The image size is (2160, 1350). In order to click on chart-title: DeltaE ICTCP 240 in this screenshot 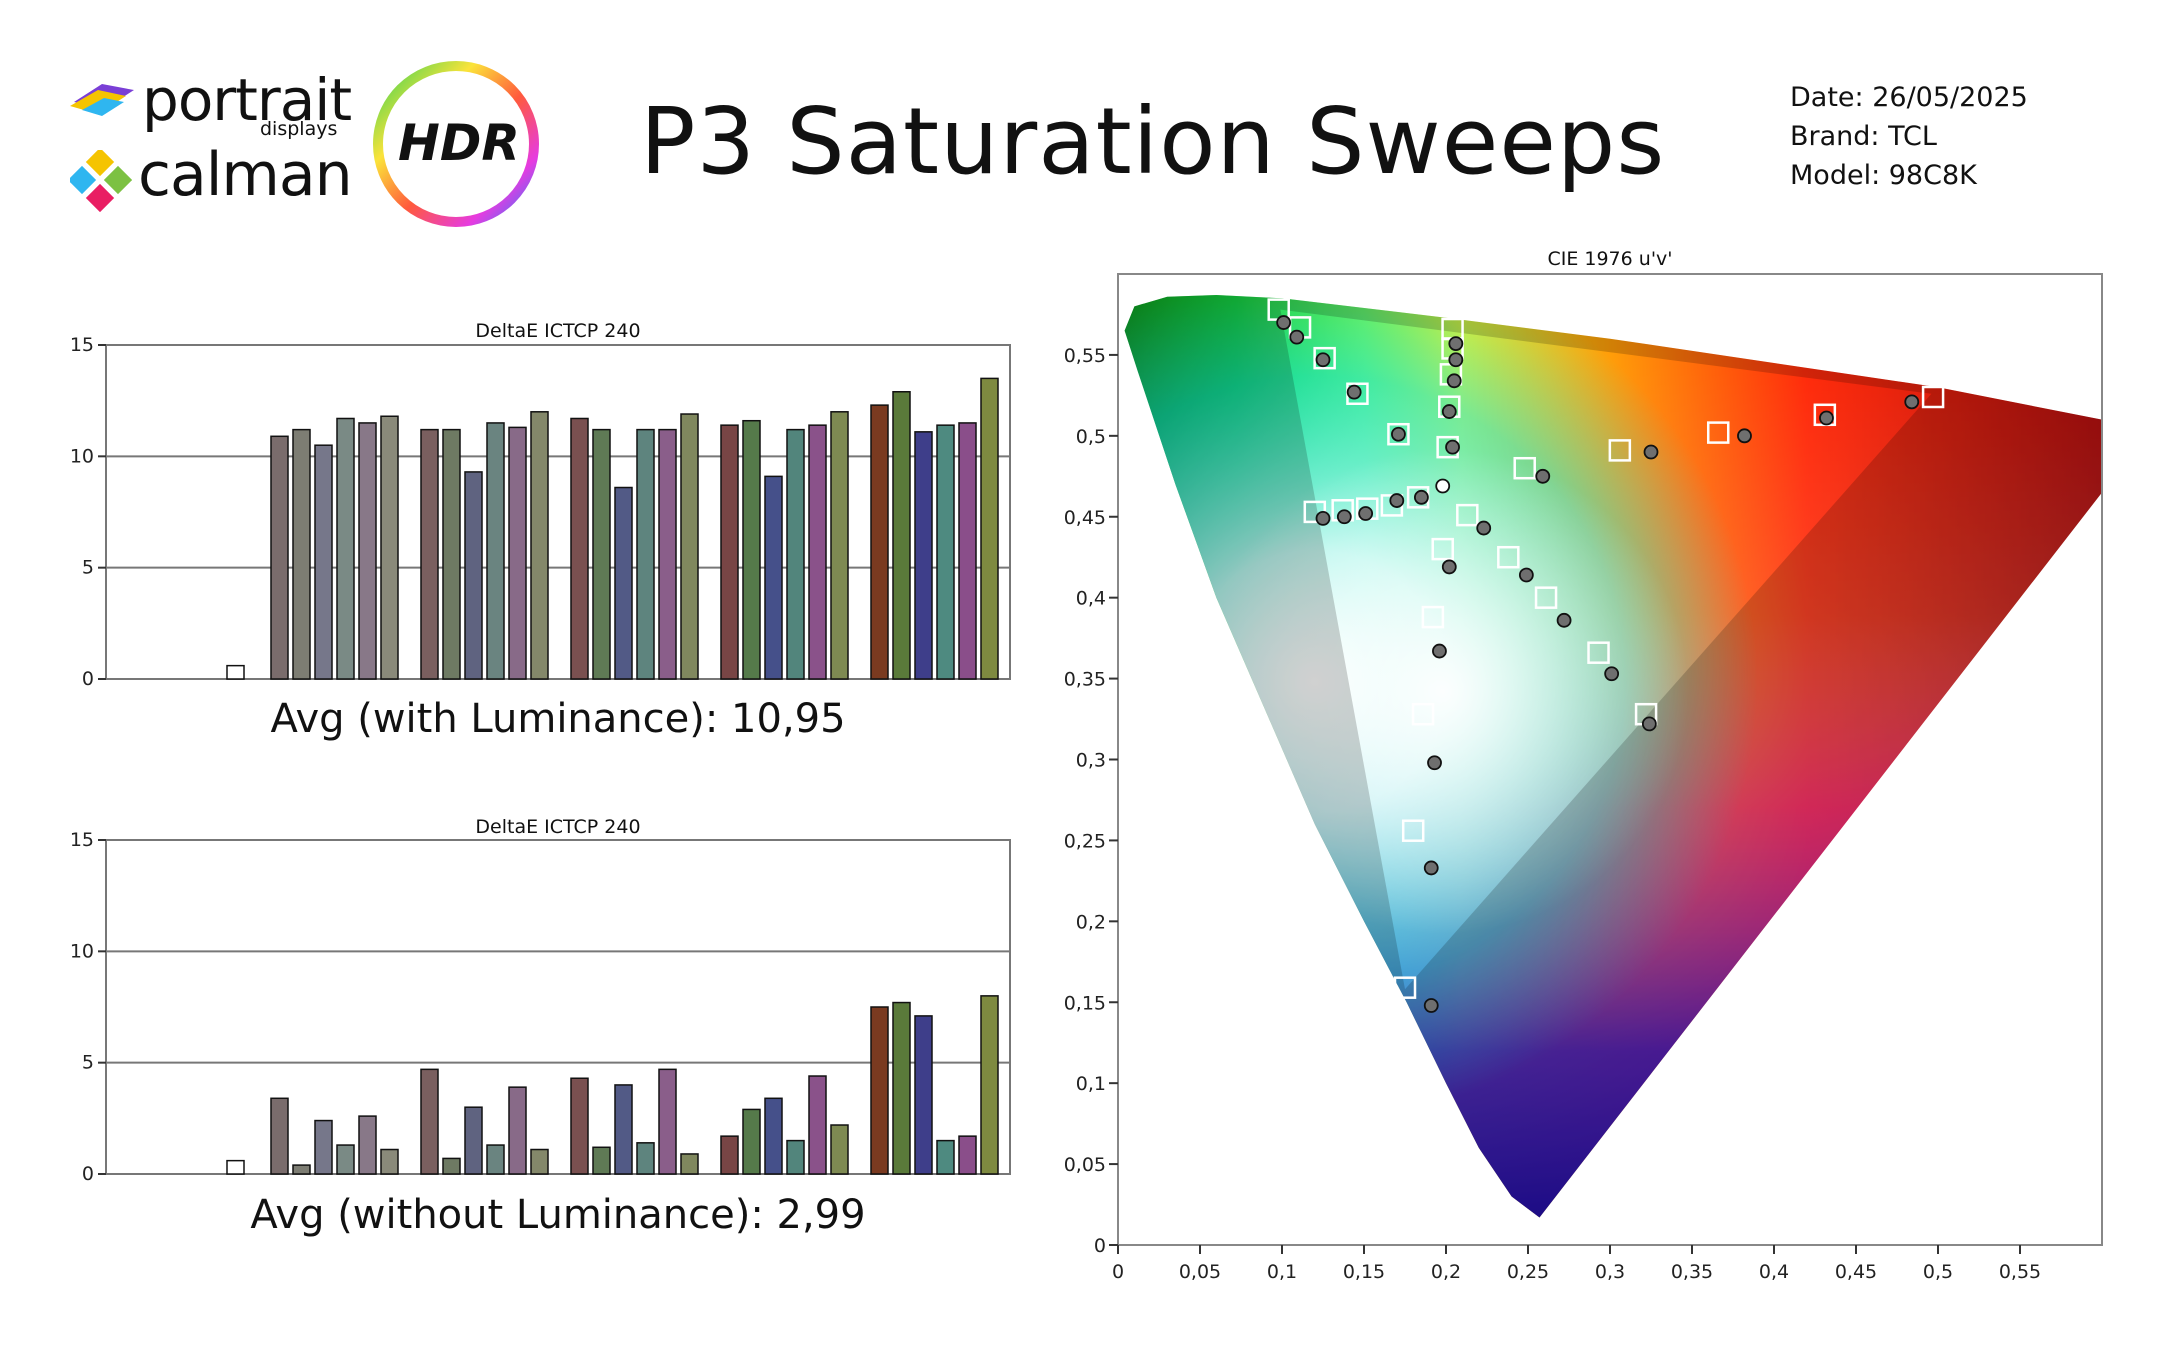, I will do `click(558, 827)`.